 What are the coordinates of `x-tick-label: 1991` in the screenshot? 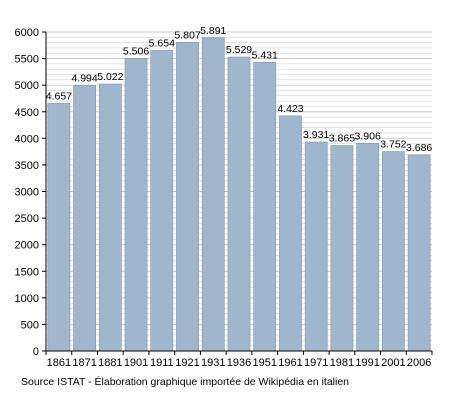 It's located at (367, 363).